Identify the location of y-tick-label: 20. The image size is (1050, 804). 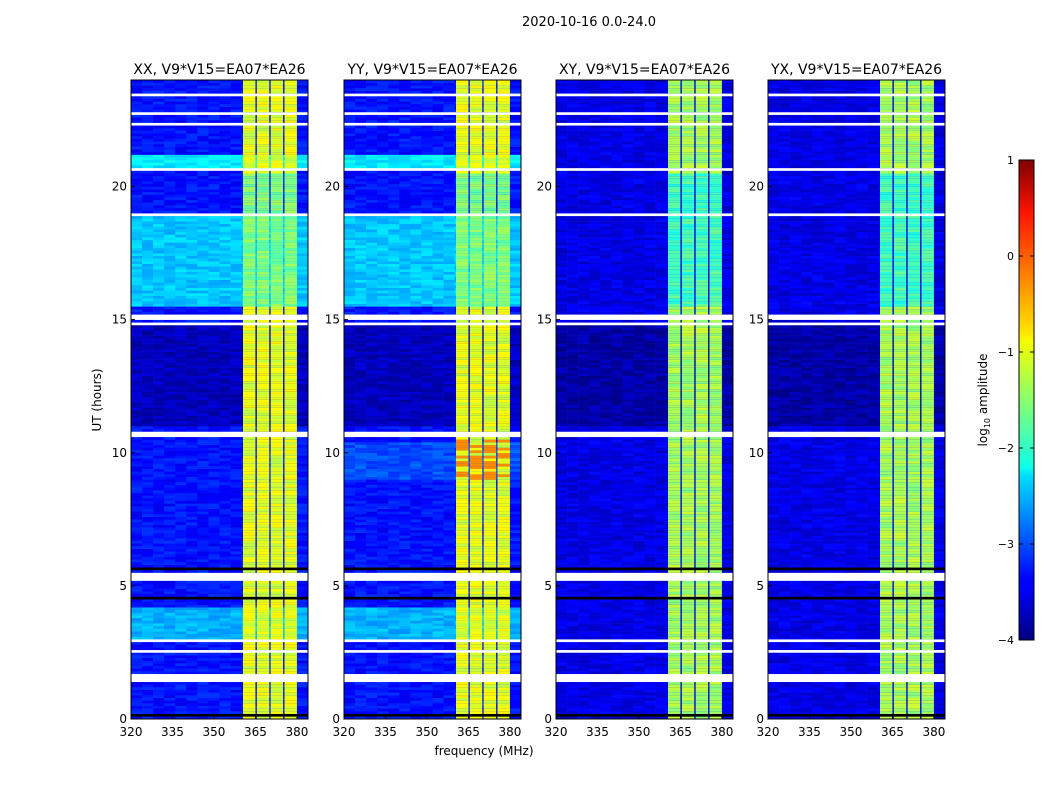
(119, 187).